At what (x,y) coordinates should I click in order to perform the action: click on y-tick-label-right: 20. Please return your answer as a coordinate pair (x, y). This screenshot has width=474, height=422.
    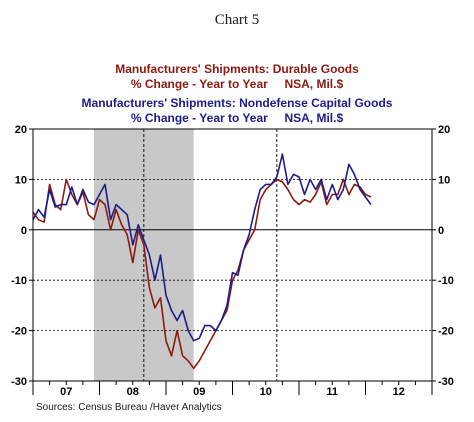
    Looking at the image, I should click on (444, 130).